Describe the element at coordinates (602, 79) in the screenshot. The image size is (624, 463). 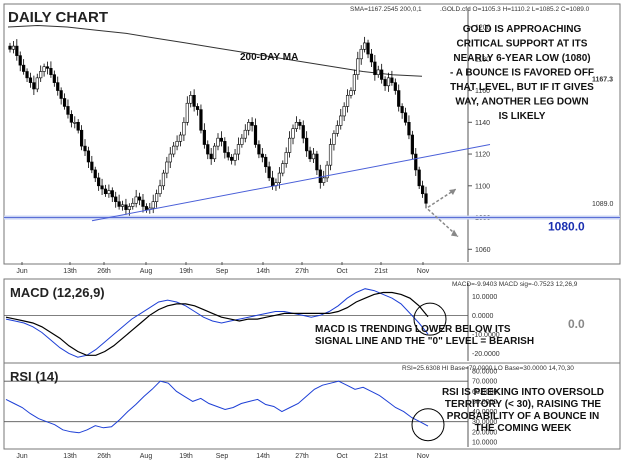
I see `ma-price-label: 1167.3` at that location.